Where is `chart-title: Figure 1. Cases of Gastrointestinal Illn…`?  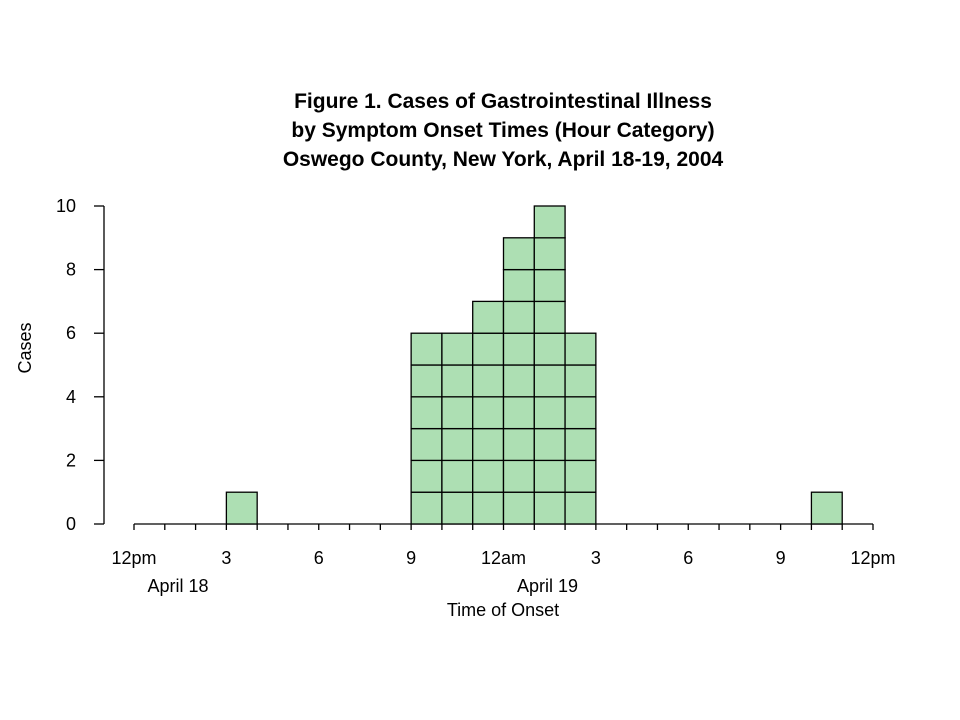 chart-title: Figure 1. Cases of Gastrointestinal Illn… is located at coordinates (503, 130).